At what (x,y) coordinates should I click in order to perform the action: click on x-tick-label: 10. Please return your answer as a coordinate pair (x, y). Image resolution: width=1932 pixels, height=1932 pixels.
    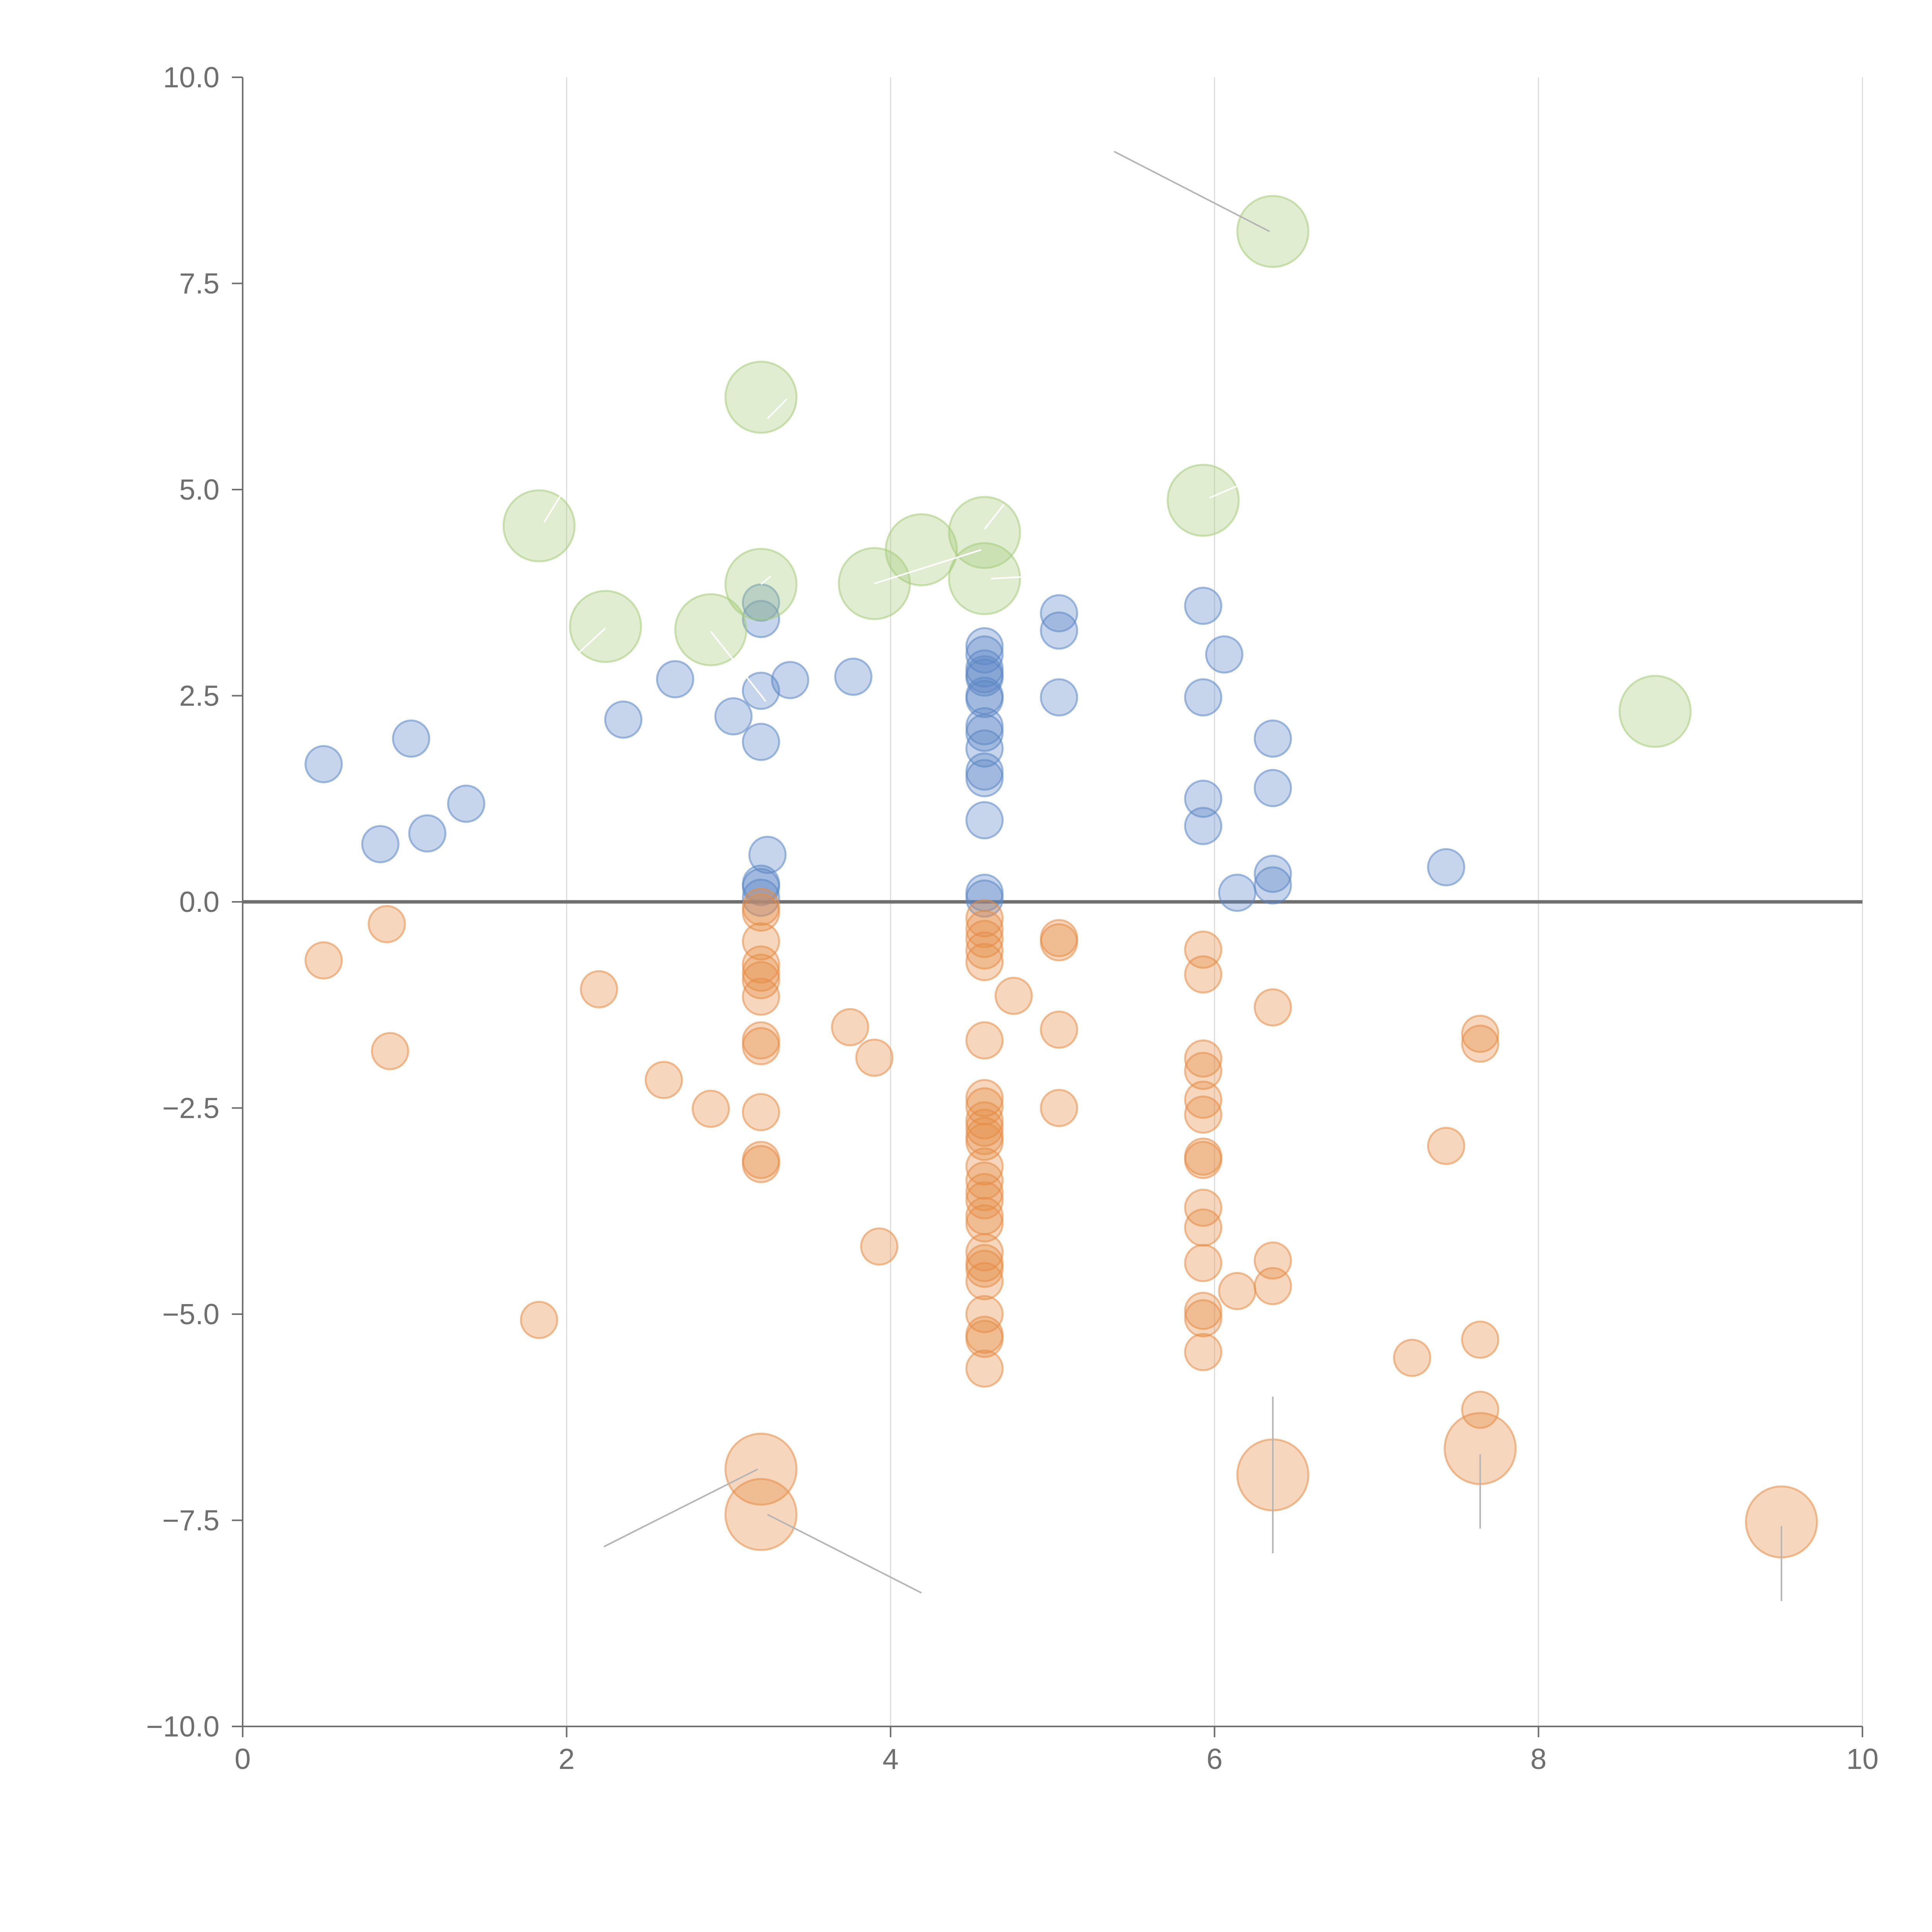
    Looking at the image, I should click on (1862, 1759).